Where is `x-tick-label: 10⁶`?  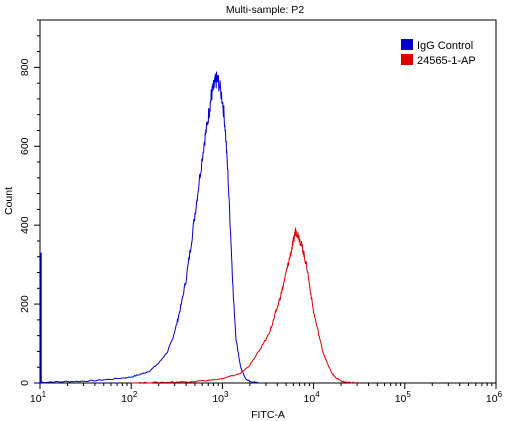 x-tick-label: 10⁶ is located at coordinates (494, 397).